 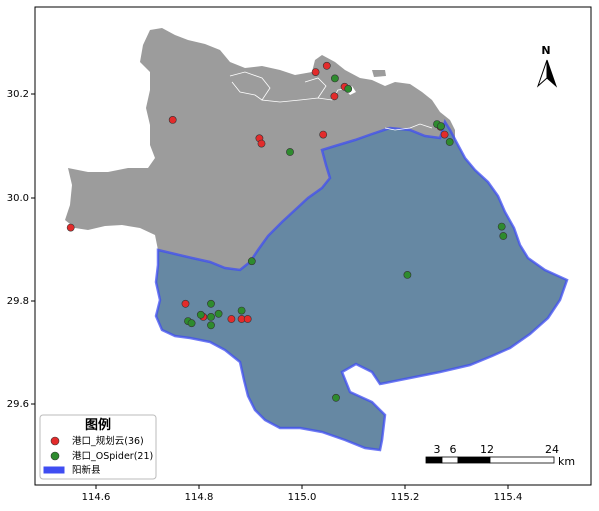 I want to click on legend-county-patch-icon, so click(x=54, y=470).